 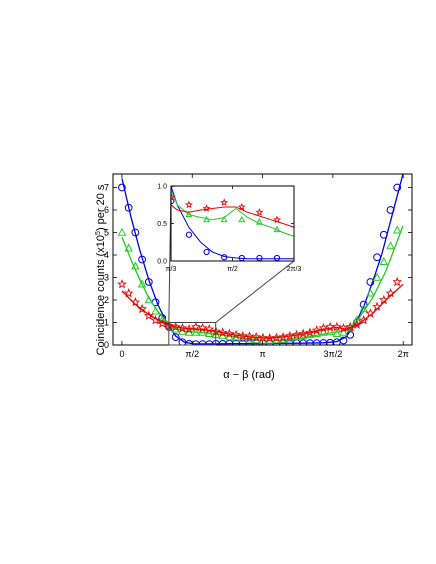 What do you see at coordinates (106, 188) in the screenshot?
I see `main-y-tick-label: 7` at bounding box center [106, 188].